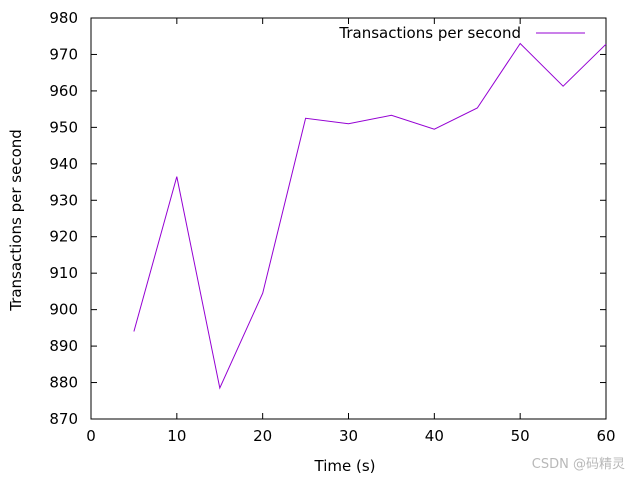 This screenshot has height=480, width=640. Describe the element at coordinates (63, 346) in the screenshot. I see `y-tick-label: 890` at that location.